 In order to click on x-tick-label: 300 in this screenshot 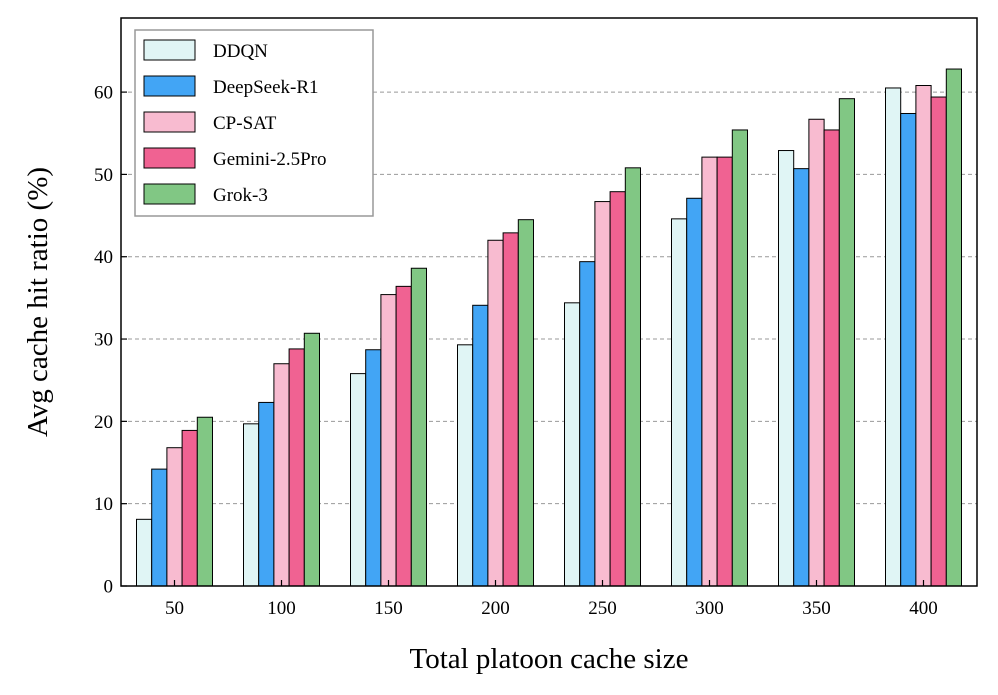, I will do `click(709, 608)`.